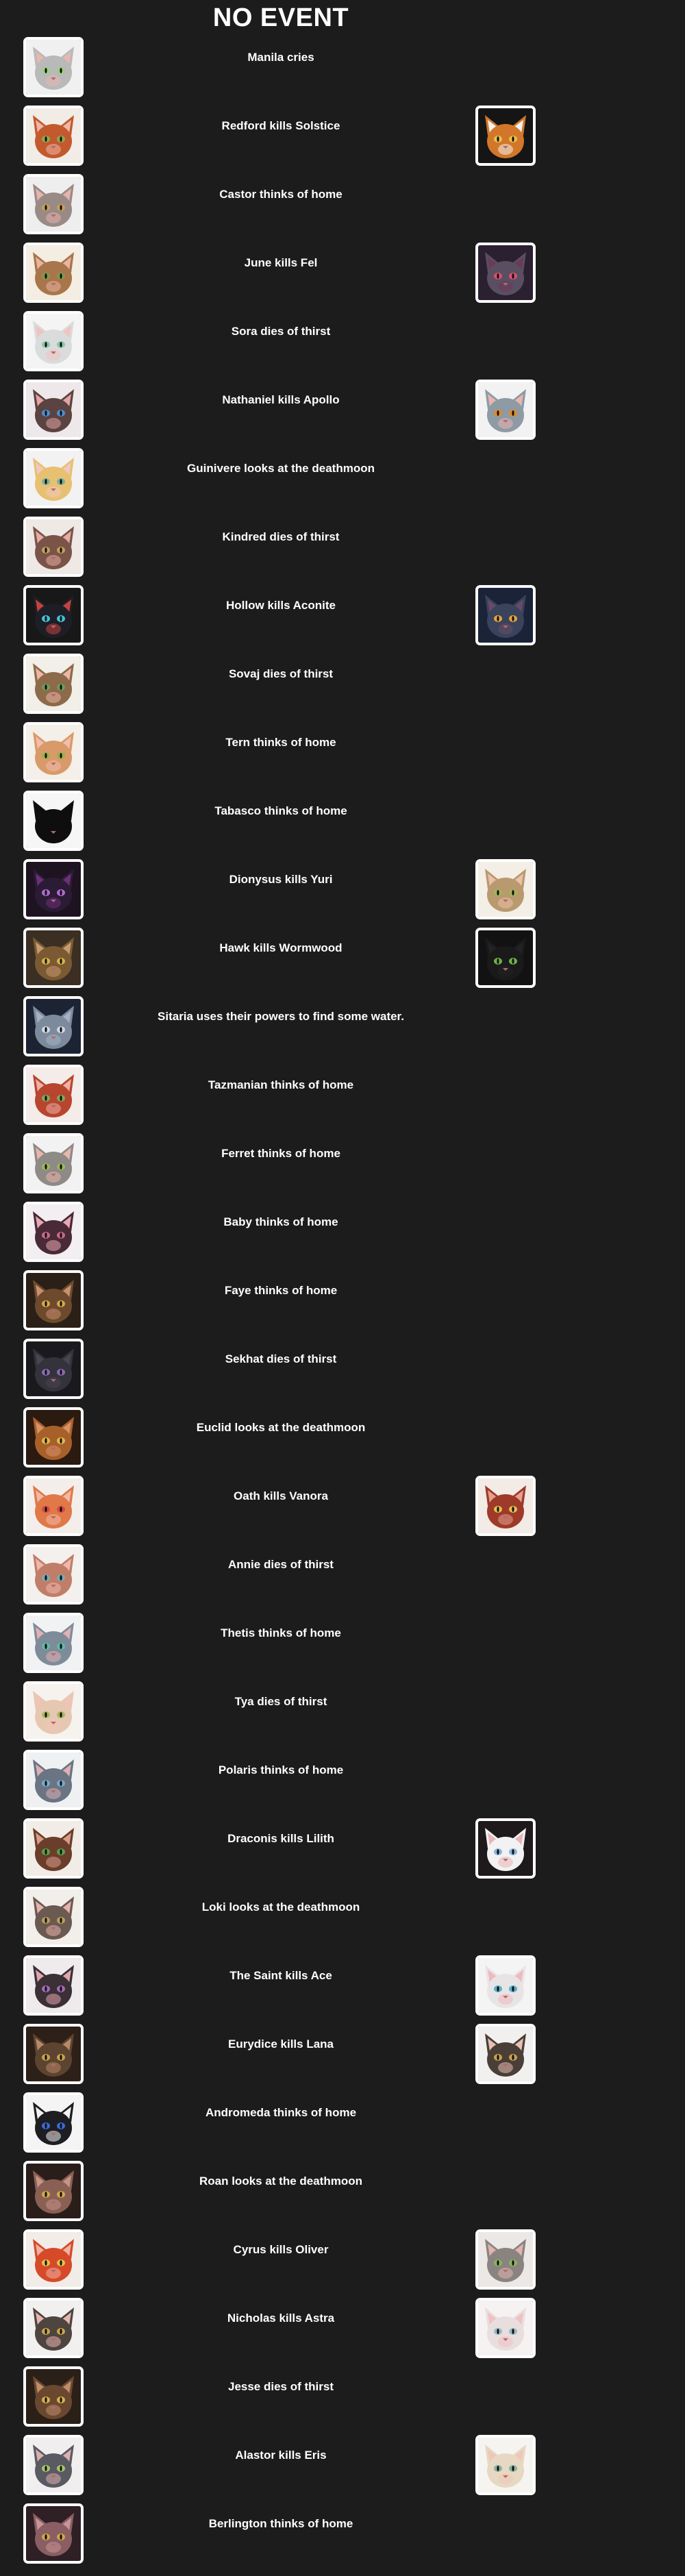 This screenshot has width=685, height=2576. I want to click on event-row: Tazmanian thinks of home, so click(342, 1096).